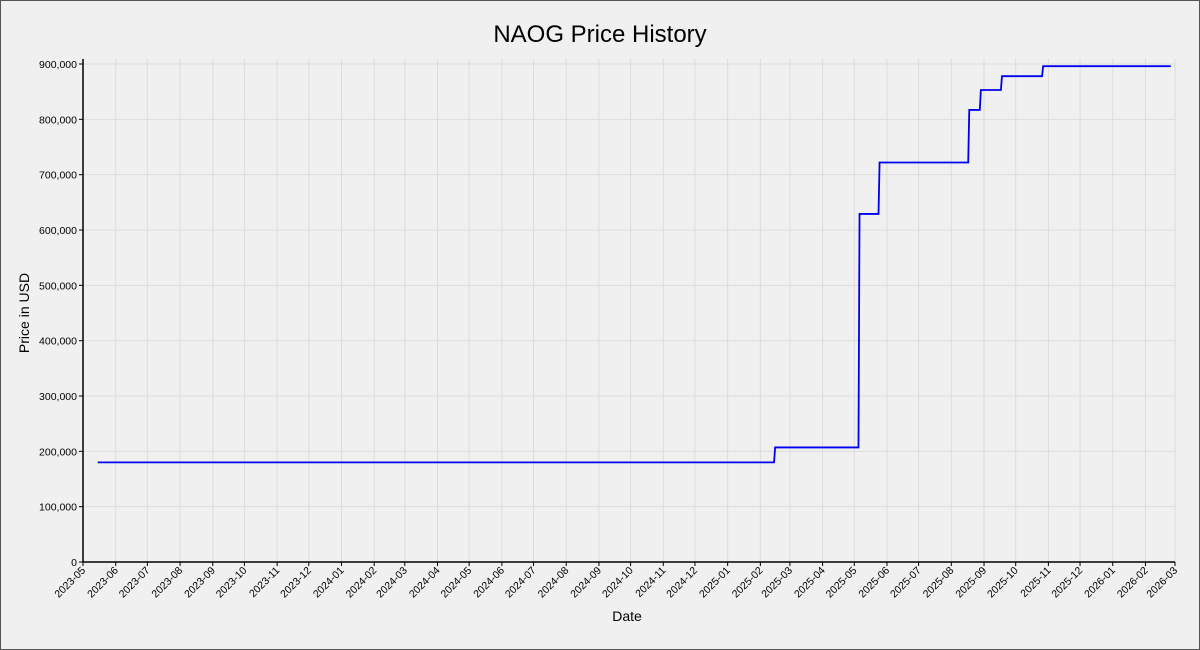 The width and height of the screenshot is (1200, 650). Describe the element at coordinates (1100, 583) in the screenshot. I see `x-tick-label: 2026-01` at that location.